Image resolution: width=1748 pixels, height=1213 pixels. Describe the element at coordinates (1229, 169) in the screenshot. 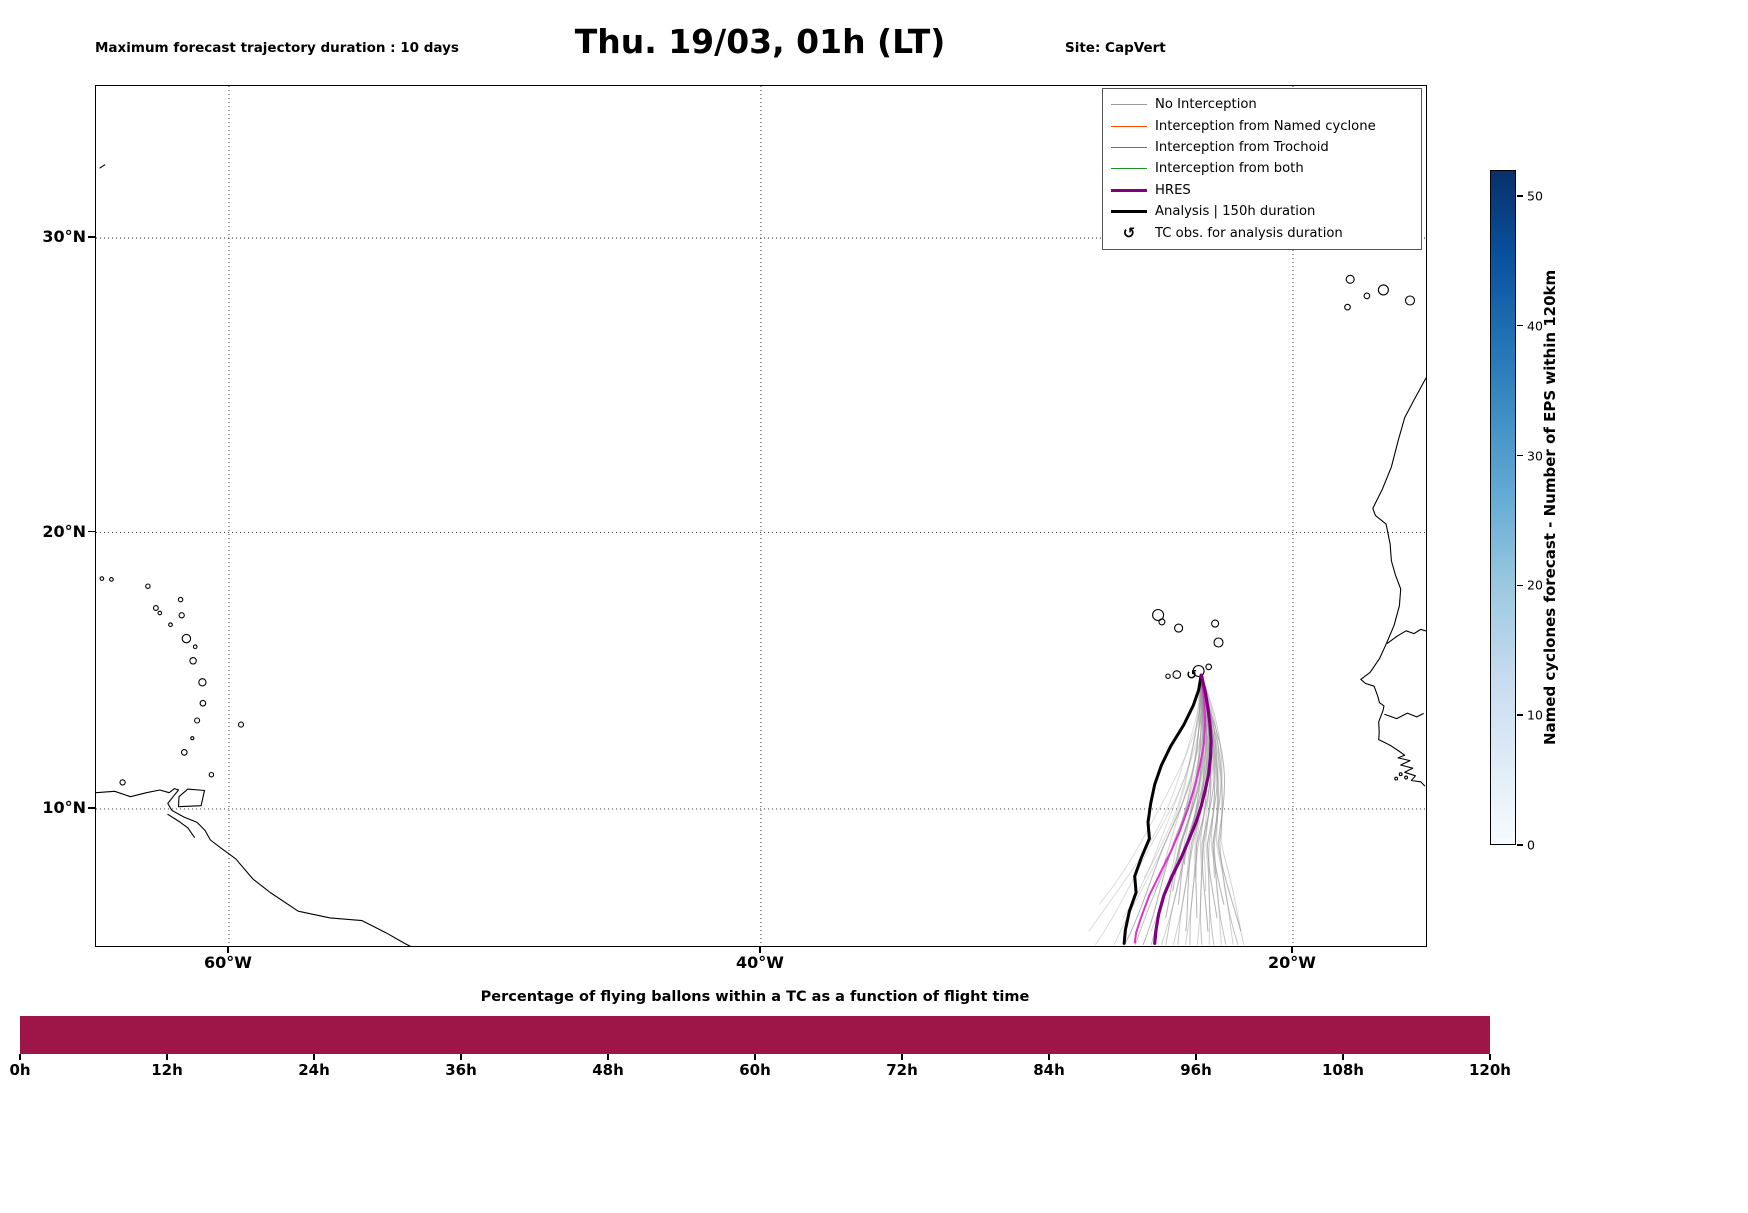

I see `legend-item-label: Interception from both` at that location.